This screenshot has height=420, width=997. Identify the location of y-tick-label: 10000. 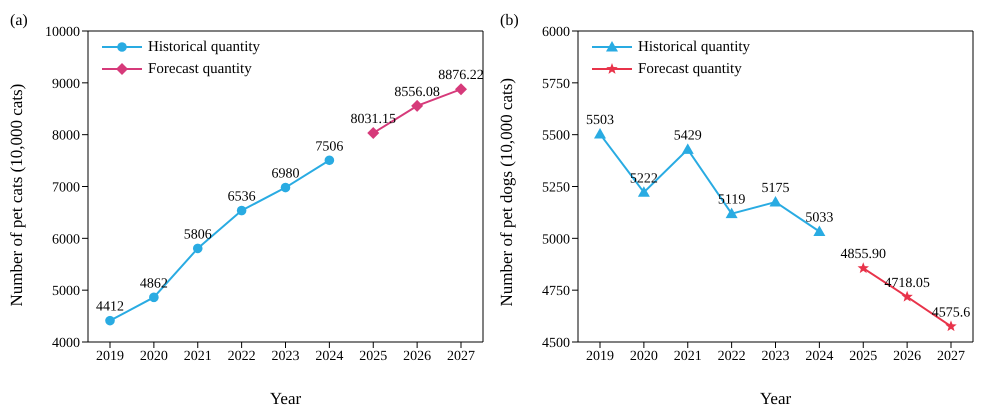
(62, 32).